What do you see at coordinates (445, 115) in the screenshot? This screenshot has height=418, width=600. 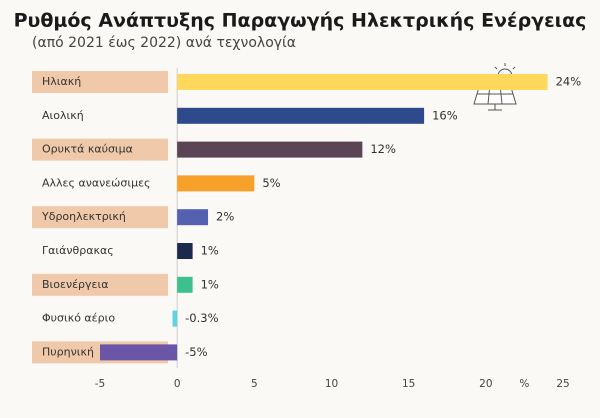 I see `value-label: 16%` at bounding box center [445, 115].